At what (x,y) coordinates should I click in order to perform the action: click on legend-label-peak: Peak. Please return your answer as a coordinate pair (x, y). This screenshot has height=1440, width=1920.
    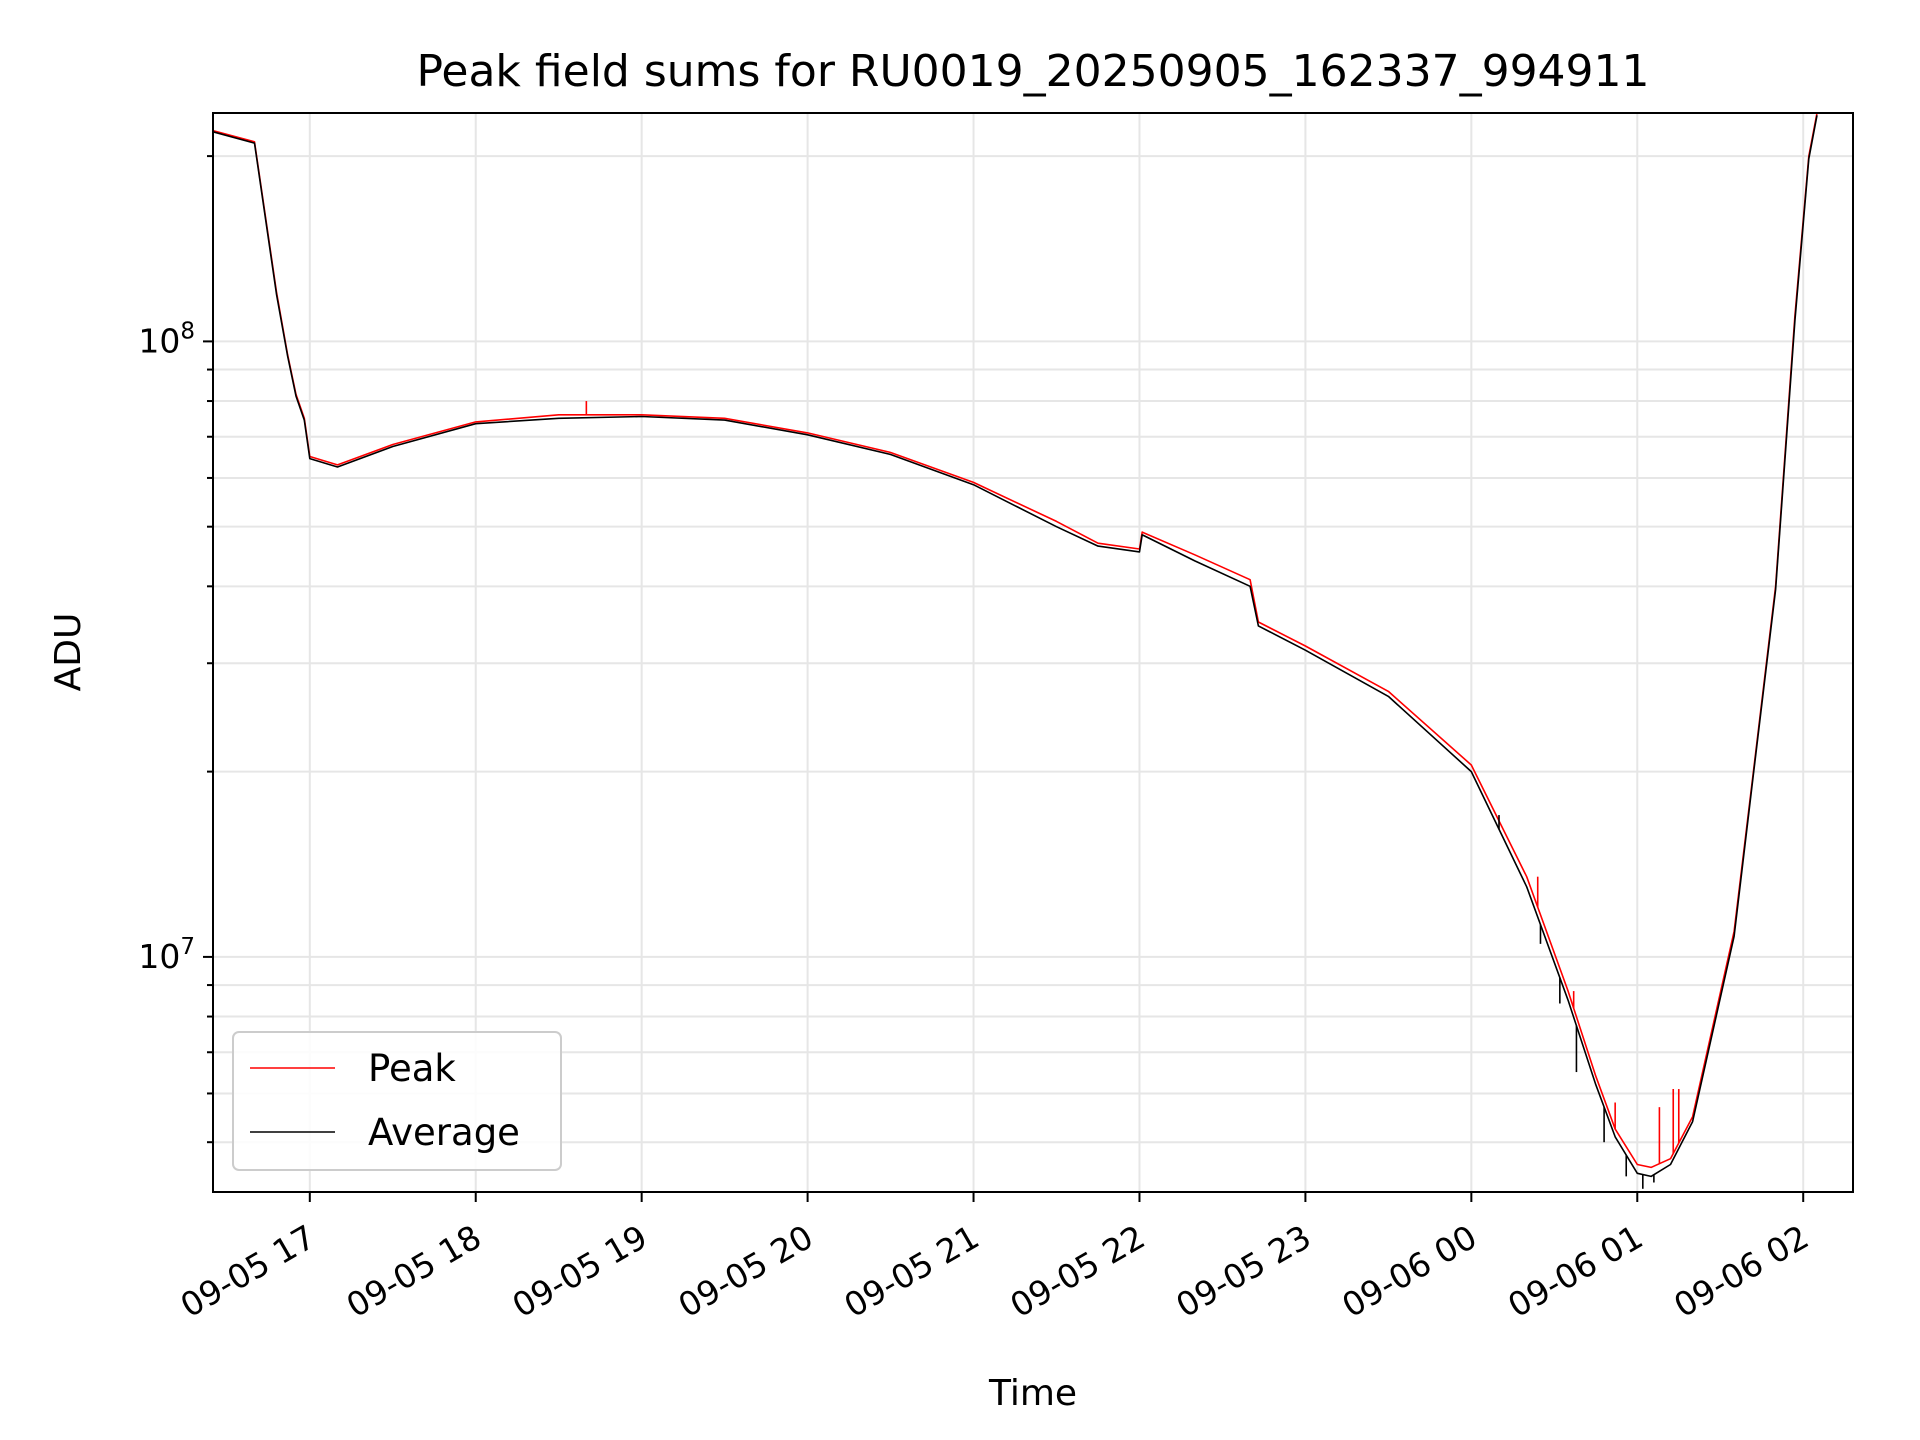
    Looking at the image, I should click on (412, 1068).